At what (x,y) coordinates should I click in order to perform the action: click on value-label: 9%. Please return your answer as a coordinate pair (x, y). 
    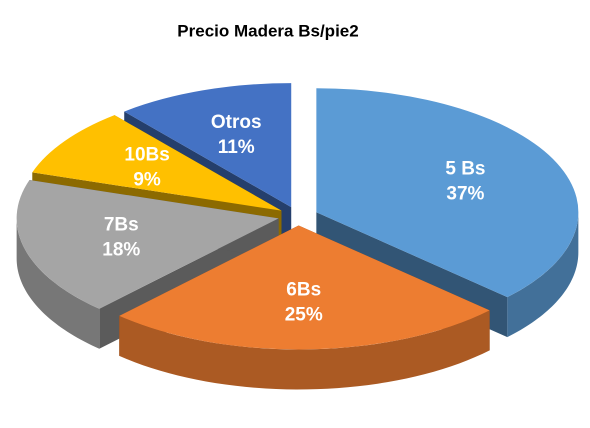
    Looking at the image, I should click on (147, 179).